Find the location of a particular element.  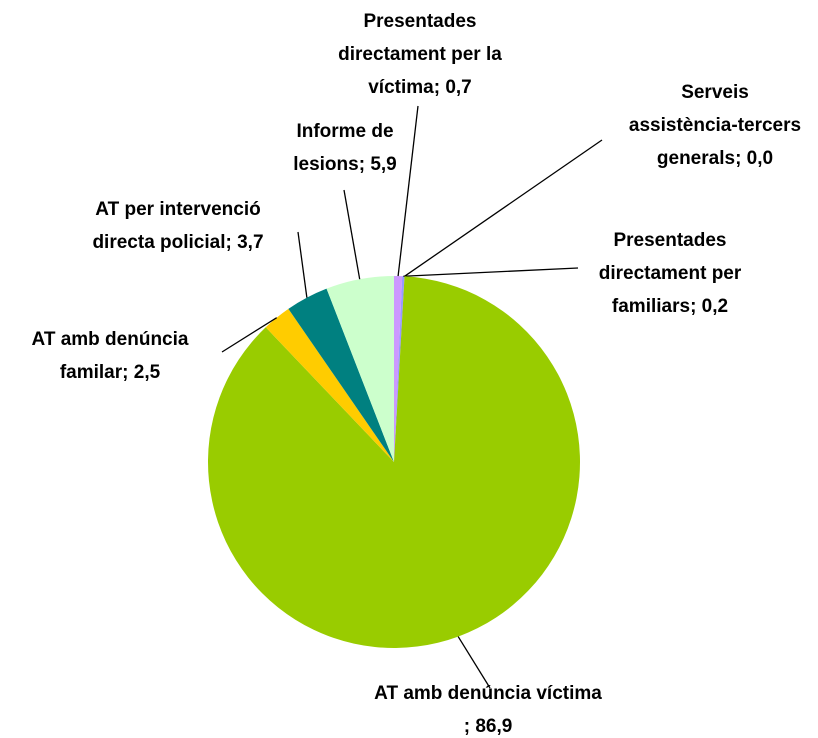

value-label: 86,9 is located at coordinates (493, 726).